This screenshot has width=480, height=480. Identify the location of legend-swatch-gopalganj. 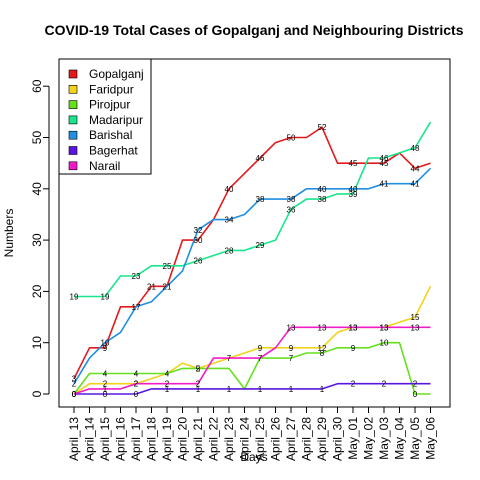
(73, 74).